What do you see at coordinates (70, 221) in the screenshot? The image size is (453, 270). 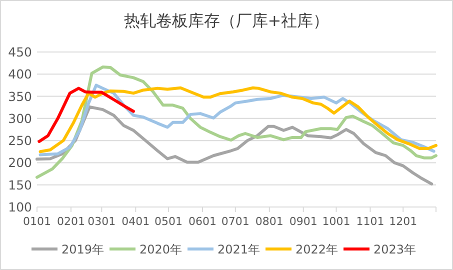 I see `x-tick-label: 0201` at bounding box center [70, 221].